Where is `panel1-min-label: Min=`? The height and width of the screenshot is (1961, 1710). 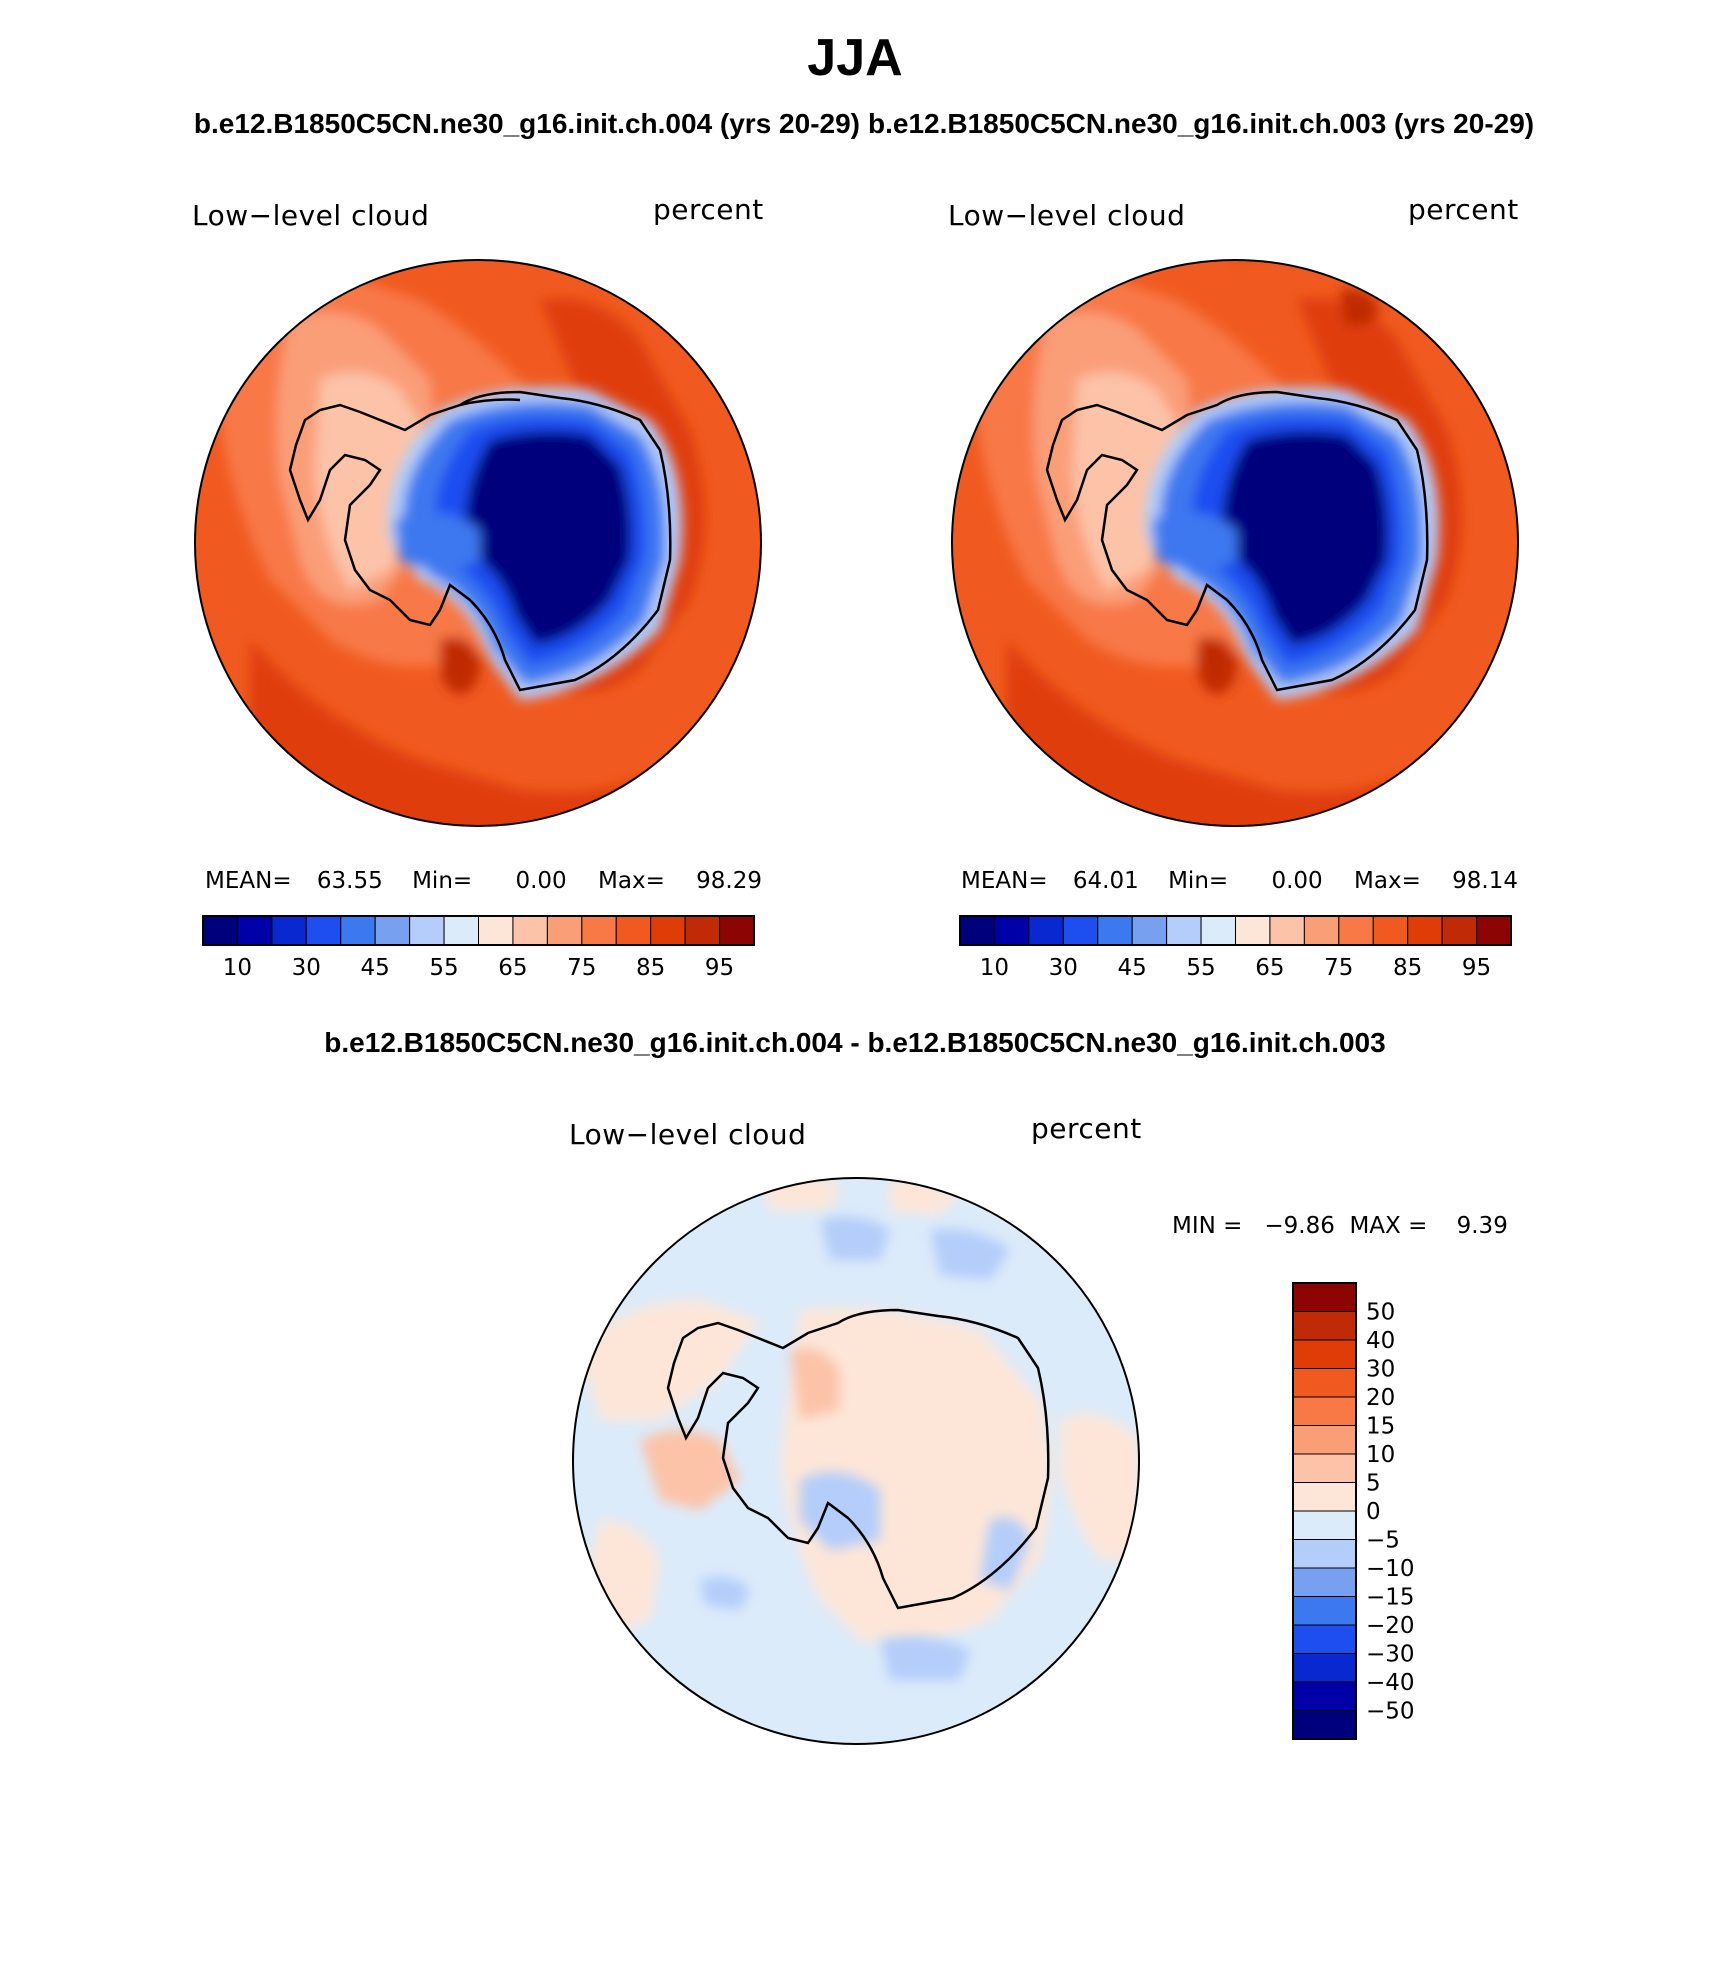
panel1-min-label: Min= is located at coordinates (442, 881).